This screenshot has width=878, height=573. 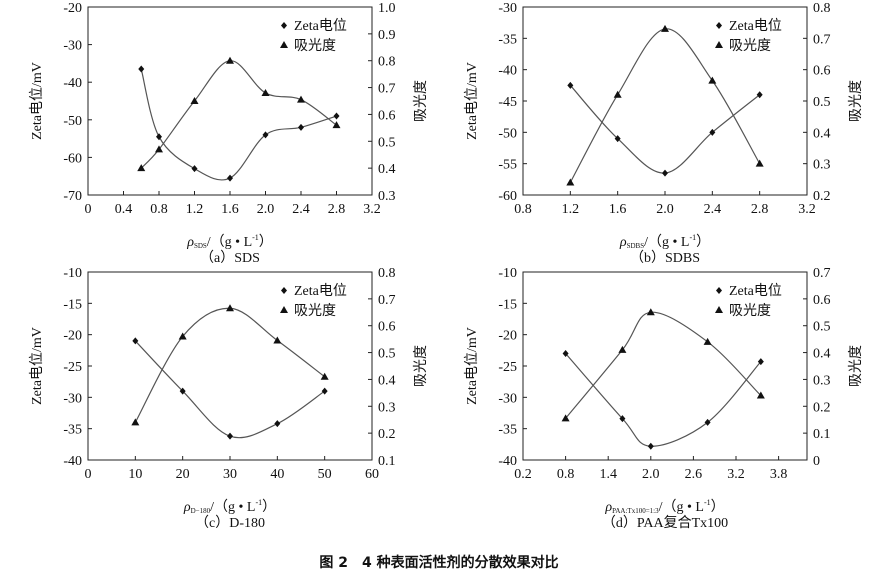 What do you see at coordinates (665, 258) in the screenshot?
I see `panel-caption: （b）SDBS` at bounding box center [665, 258].